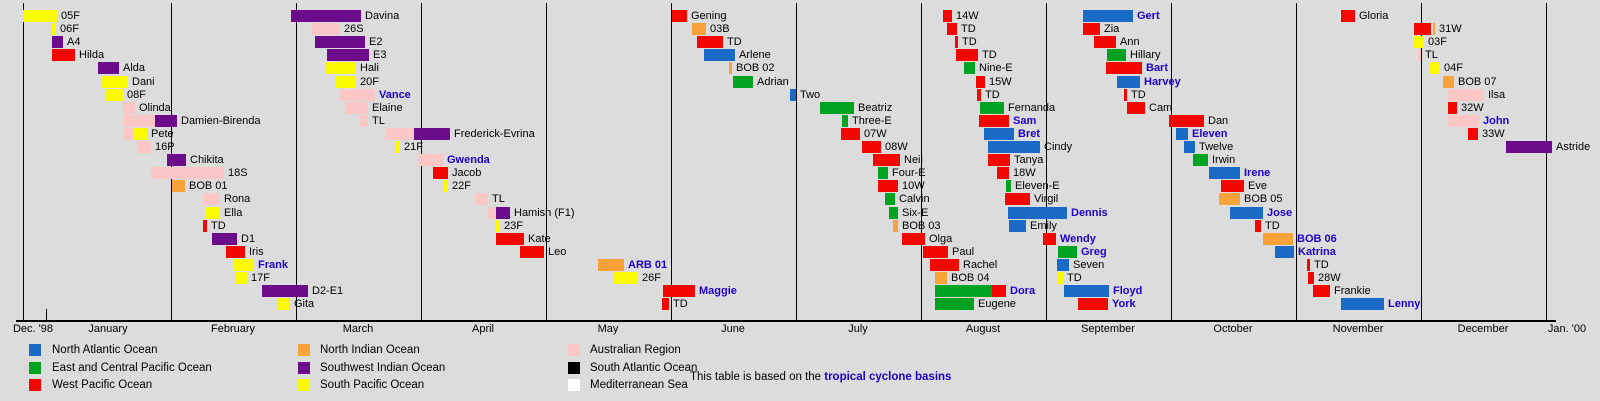 The height and width of the screenshot is (401, 1600). Describe the element at coordinates (1257, 186) in the screenshot. I see `storm-label: Eve` at that location.